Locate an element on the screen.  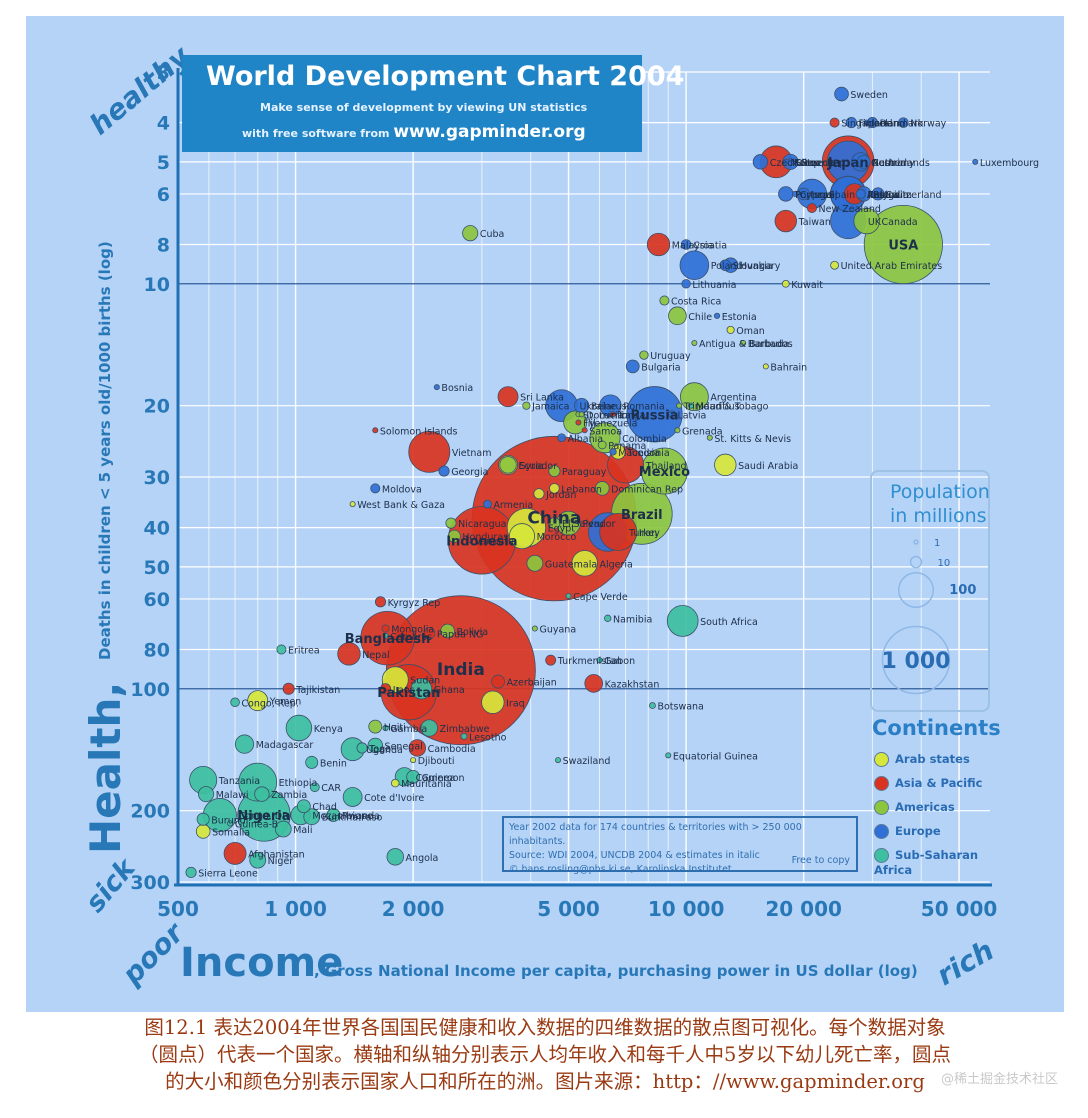
country-label: Estonia is located at coordinates (739, 317).